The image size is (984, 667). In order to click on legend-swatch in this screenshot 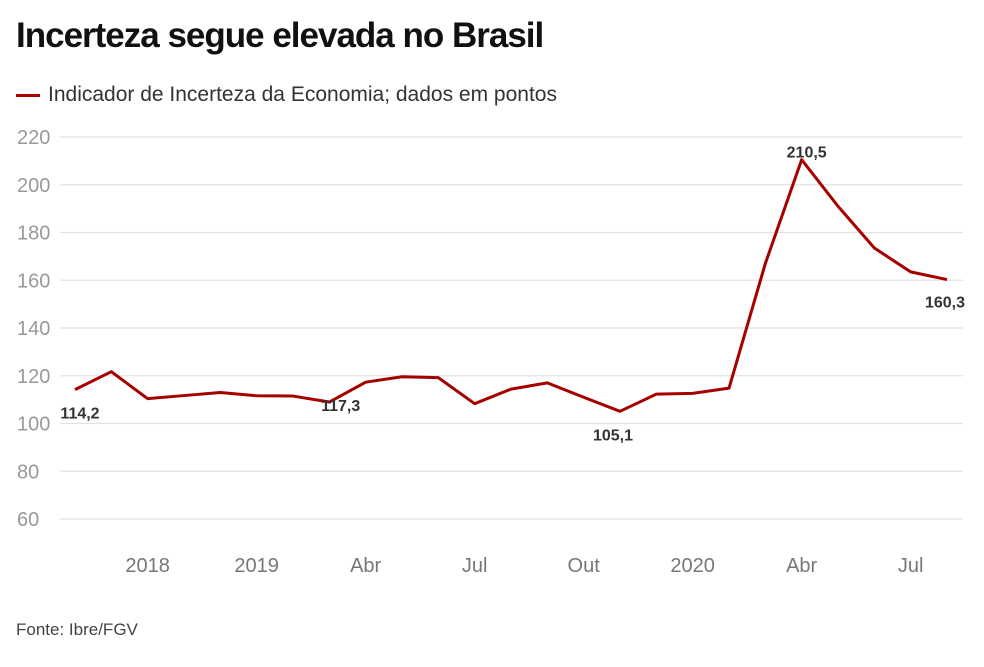, I will do `click(28, 95)`.